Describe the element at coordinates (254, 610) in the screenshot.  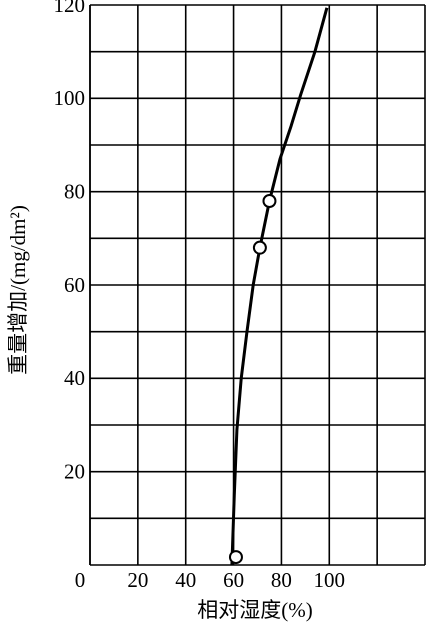
I see `x-axis-label: 相对湿度(%)` at that location.